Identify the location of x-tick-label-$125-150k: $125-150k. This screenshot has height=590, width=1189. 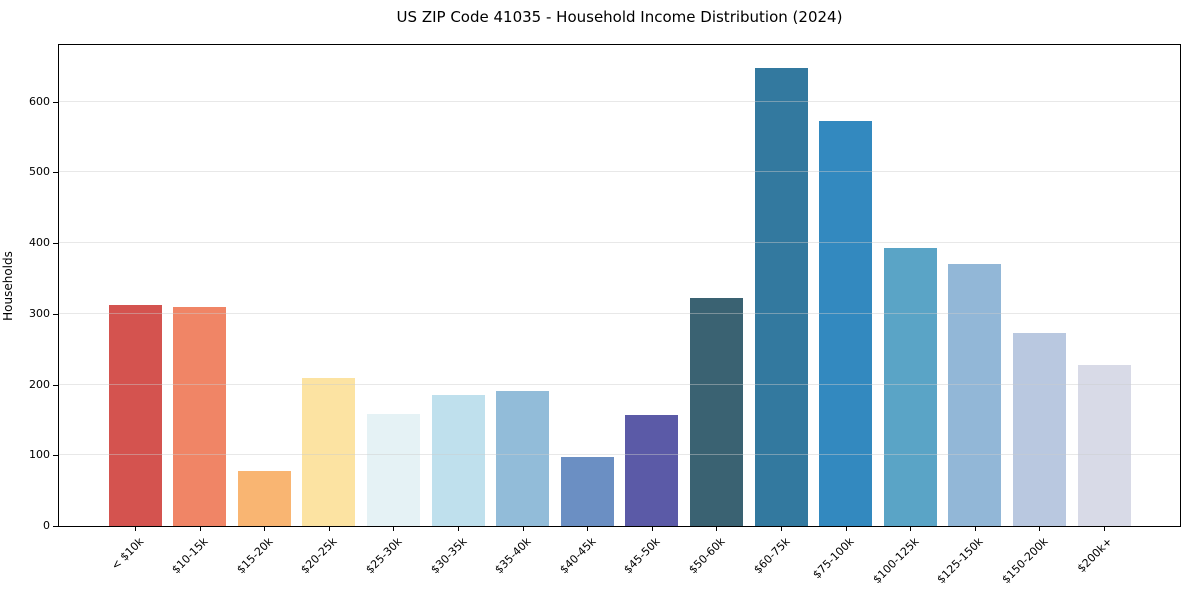
(960, 561).